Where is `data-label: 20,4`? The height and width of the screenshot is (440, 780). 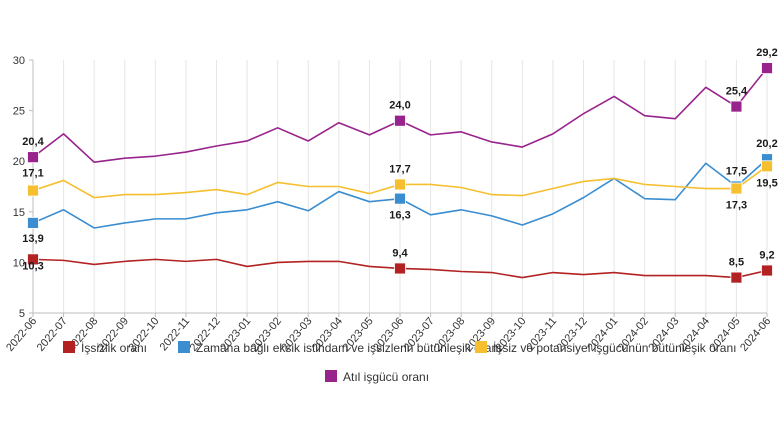
data-label: 20,4 is located at coordinates (33, 142).